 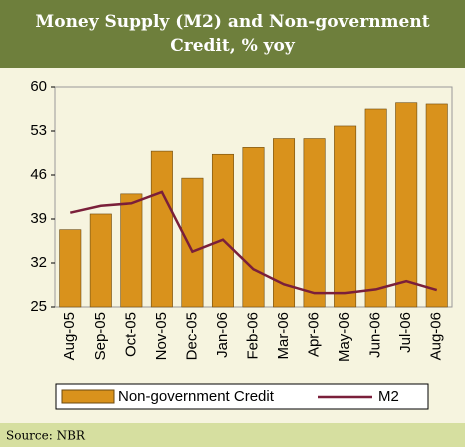 I want to click on x-tick-label: Mar-06, so click(x=283, y=336).